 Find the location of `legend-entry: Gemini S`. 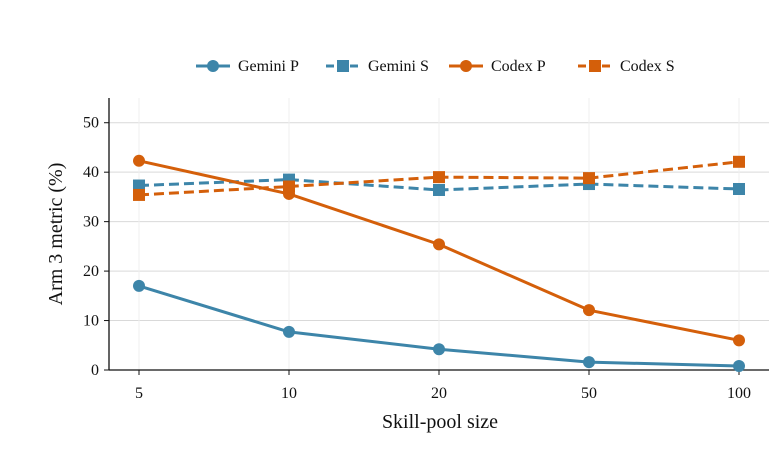

legend-entry: Gemini S is located at coordinates (377, 66).